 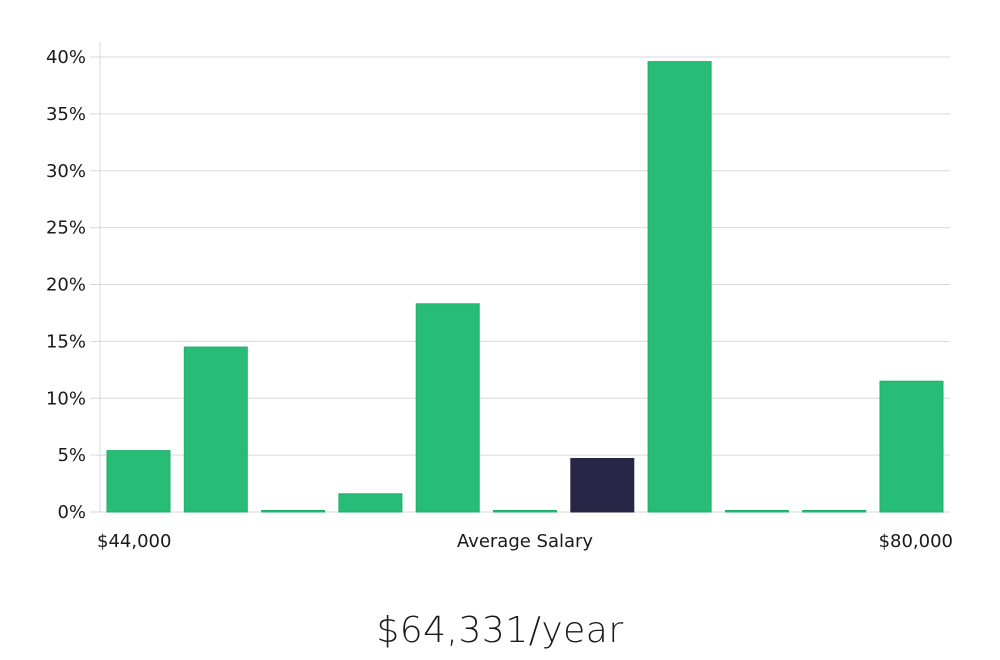 What do you see at coordinates (602, 485) in the screenshot?
I see `bar-highlighted` at bounding box center [602, 485].